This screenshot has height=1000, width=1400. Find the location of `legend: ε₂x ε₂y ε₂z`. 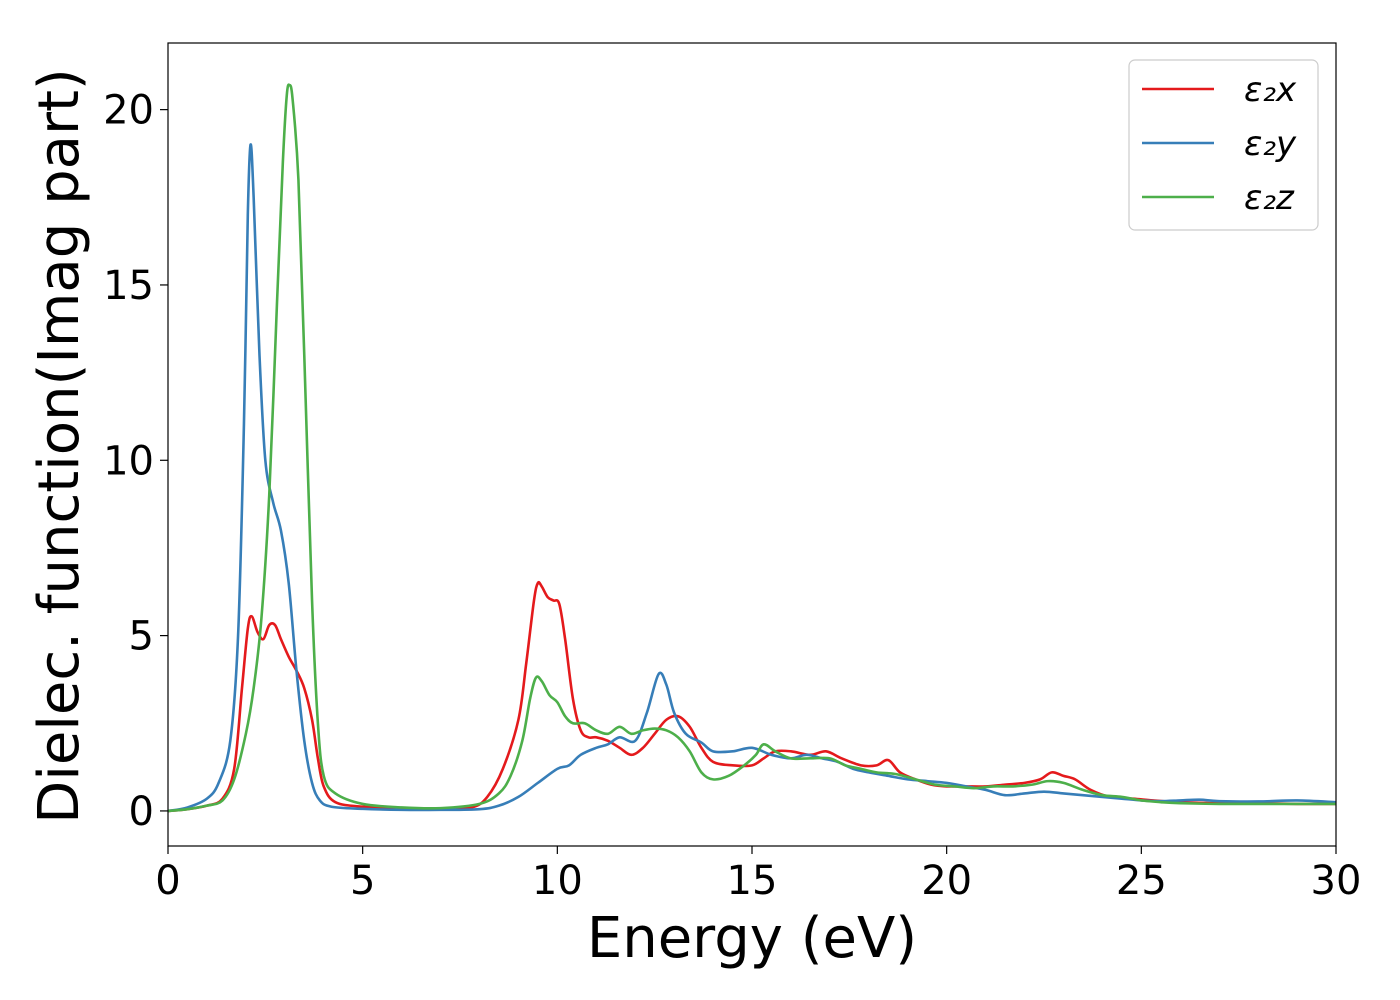

legend: ε₂x ε₂y ε₂z is located at coordinates (1223, 145).